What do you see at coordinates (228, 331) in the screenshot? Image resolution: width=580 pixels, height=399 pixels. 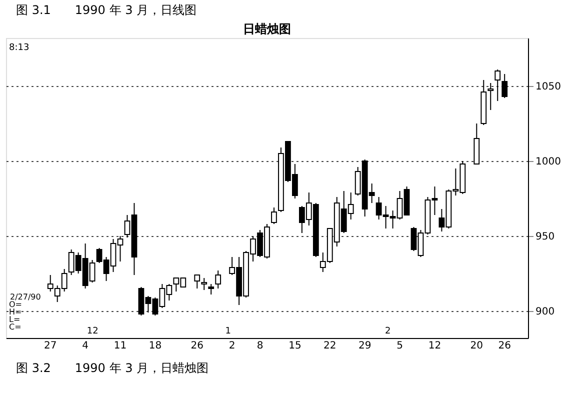 I see `annotation: 1` at bounding box center [228, 331].